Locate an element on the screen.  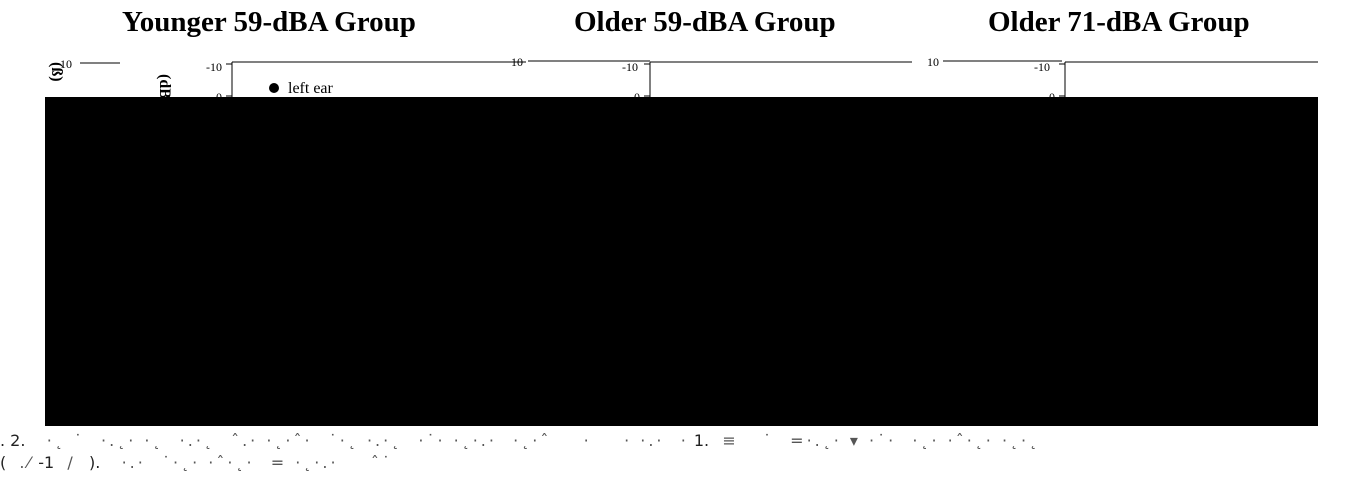
legend-label-left-ear: left ear is located at coordinates (311, 88).